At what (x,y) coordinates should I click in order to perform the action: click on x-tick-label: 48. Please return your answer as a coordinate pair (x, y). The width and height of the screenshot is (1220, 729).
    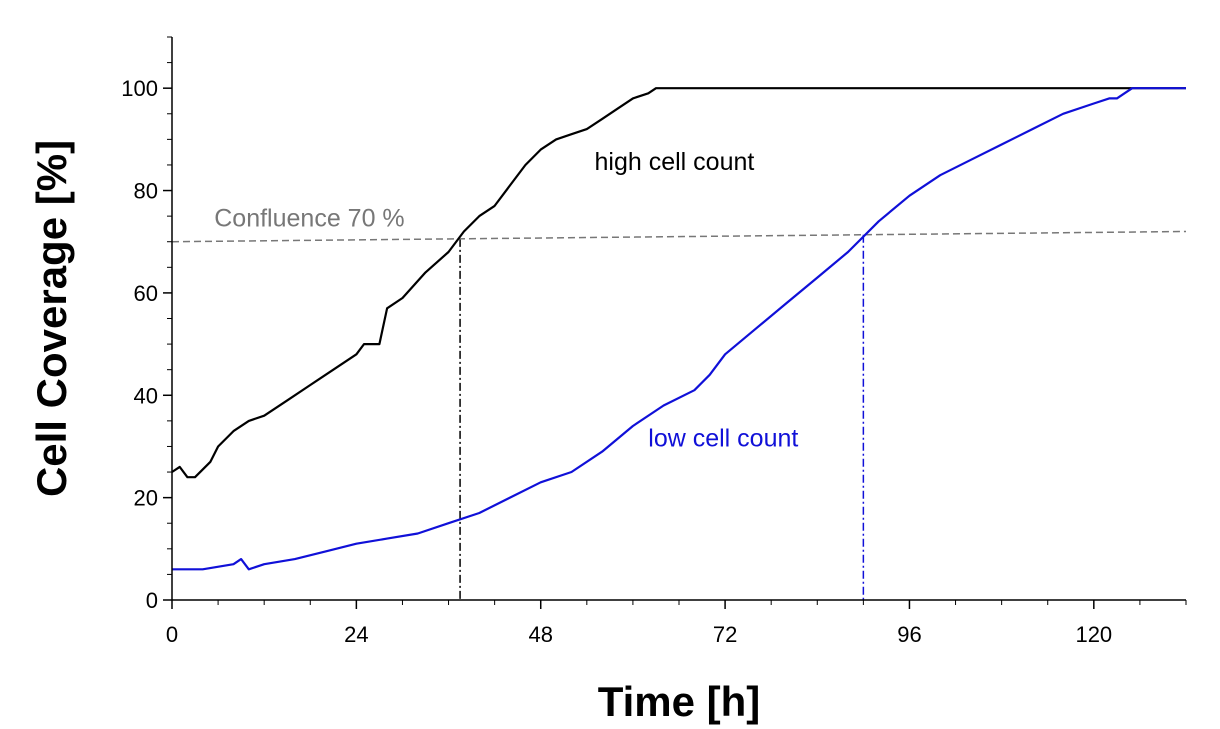
    Looking at the image, I should click on (540, 634).